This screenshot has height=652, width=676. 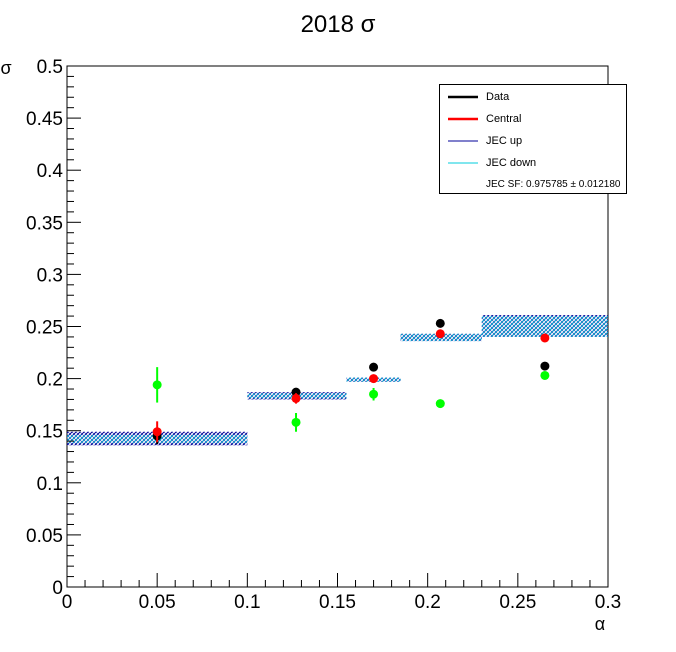 I want to click on y-tick-label: 0.35, so click(x=44, y=223).